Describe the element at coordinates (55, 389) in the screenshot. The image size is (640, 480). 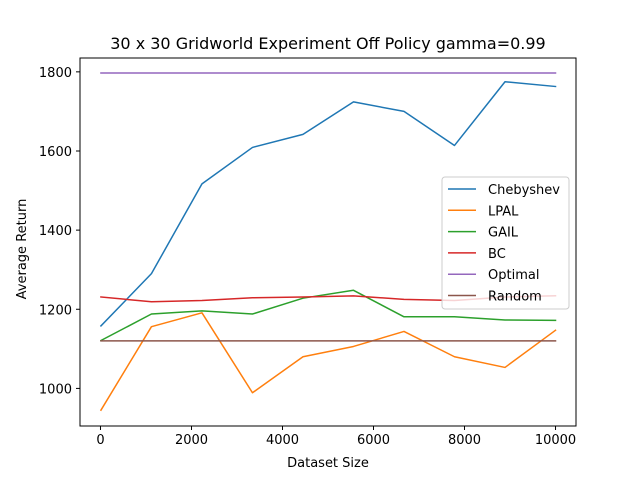
I see `y-tick-label: 1000` at that location.